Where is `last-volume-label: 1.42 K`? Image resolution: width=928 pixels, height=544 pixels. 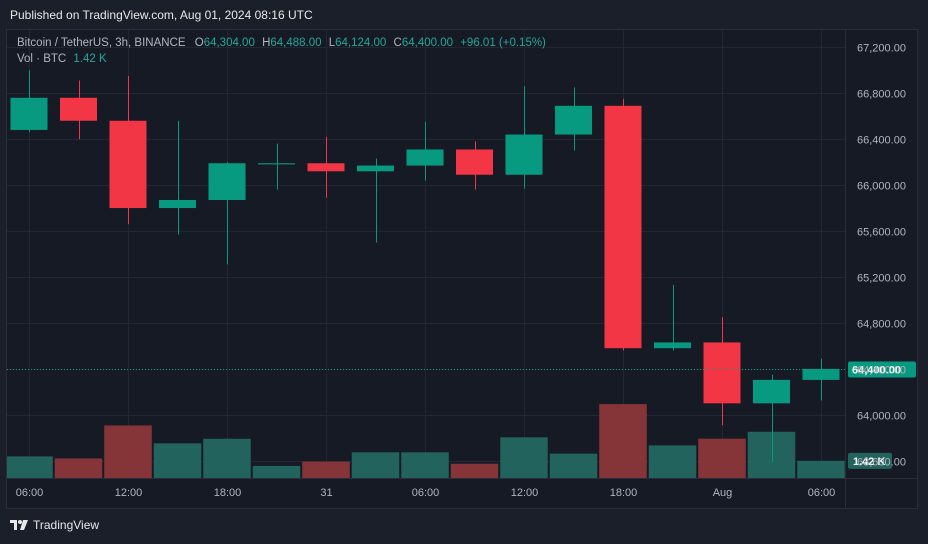
last-volume-label: 1.42 K is located at coordinates (869, 462).